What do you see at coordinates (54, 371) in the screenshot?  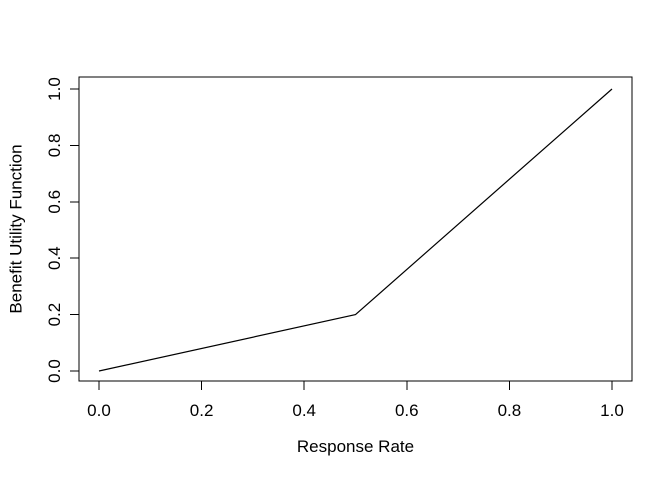 I see `y-tick-label: 0.0` at bounding box center [54, 371].